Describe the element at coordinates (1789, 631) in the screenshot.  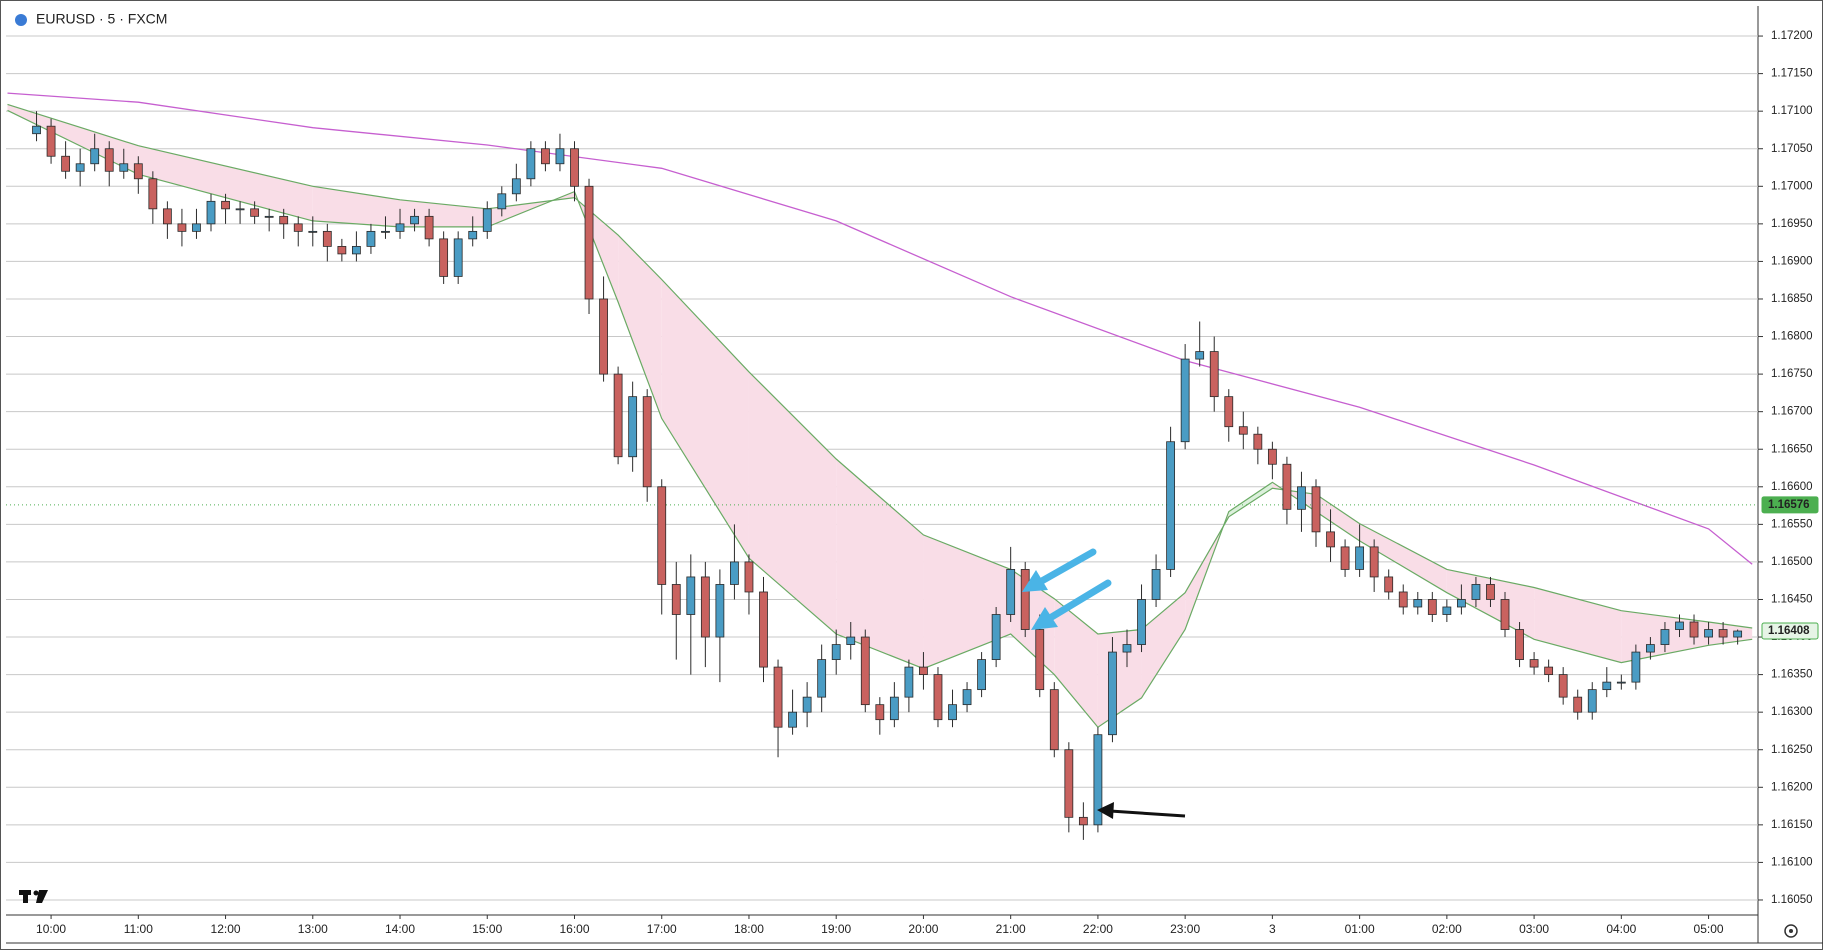
I see `price-badge-label: 1.16408` at that location.